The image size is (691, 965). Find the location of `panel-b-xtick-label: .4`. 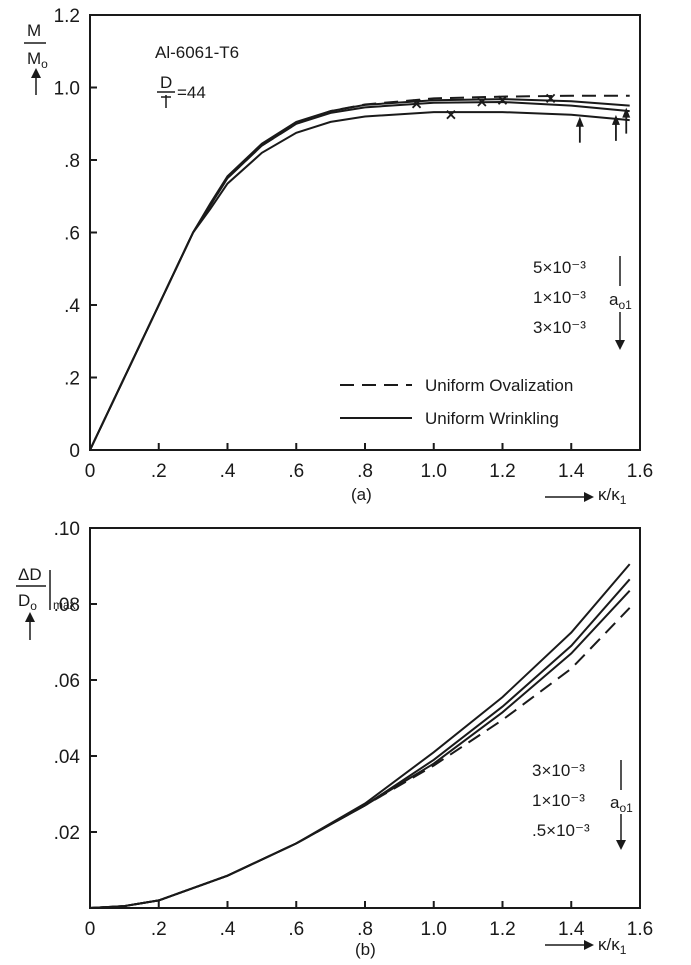

panel-b-xtick-label: .4 is located at coordinates (228, 929).